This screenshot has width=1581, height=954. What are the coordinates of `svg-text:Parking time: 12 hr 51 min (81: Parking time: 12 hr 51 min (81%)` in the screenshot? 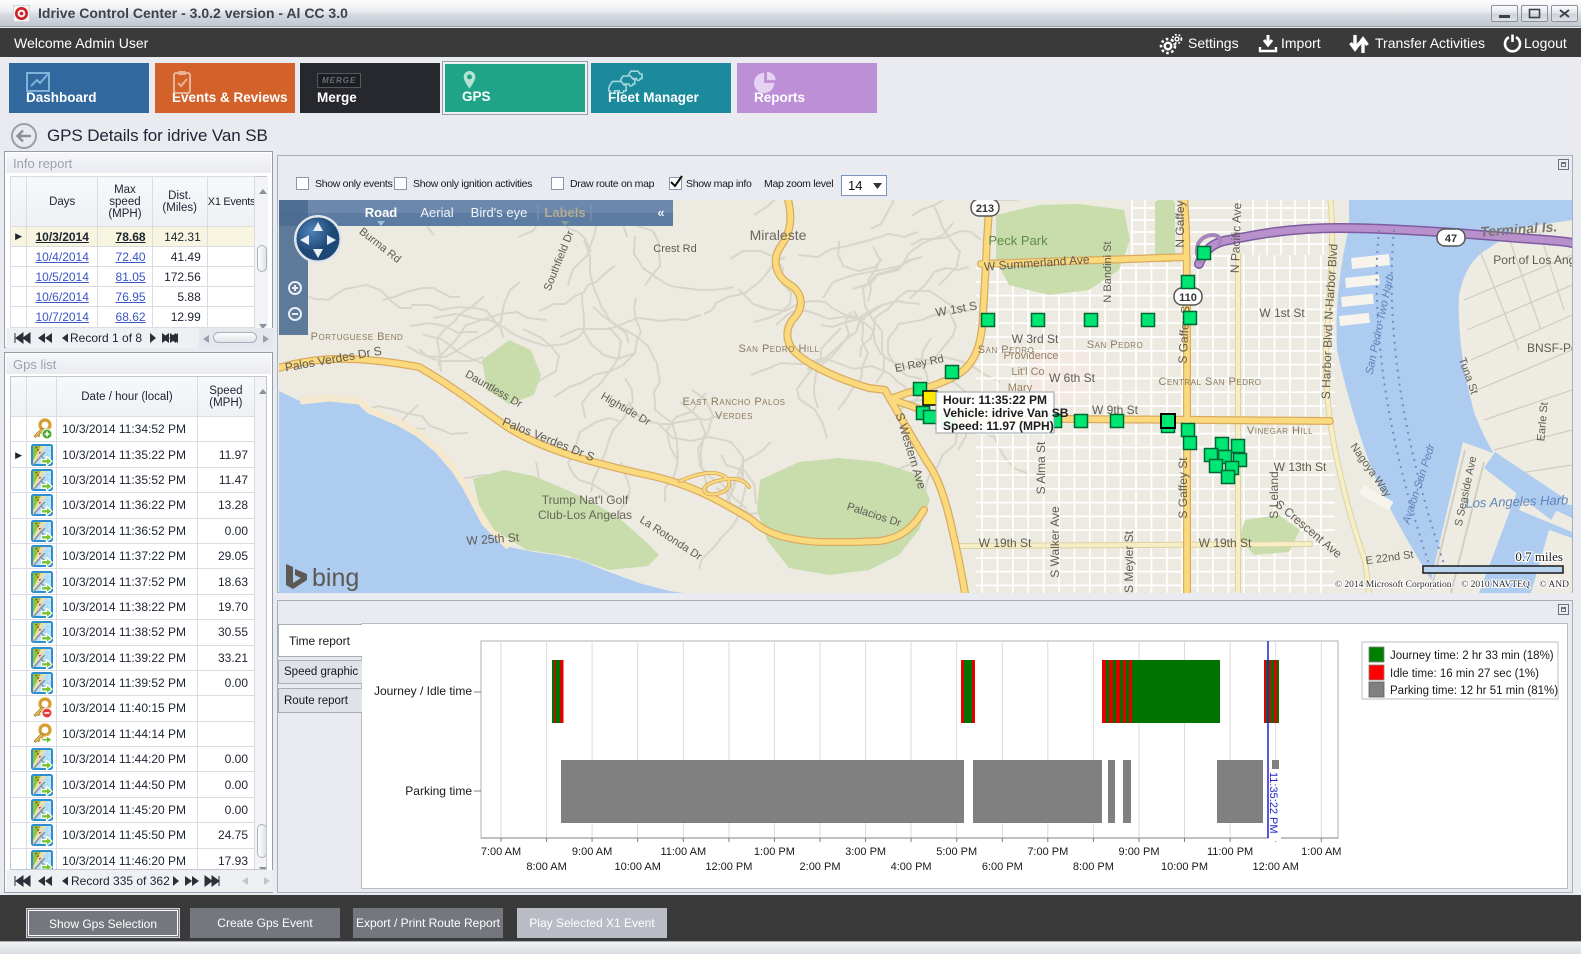 It's located at (1474, 691).